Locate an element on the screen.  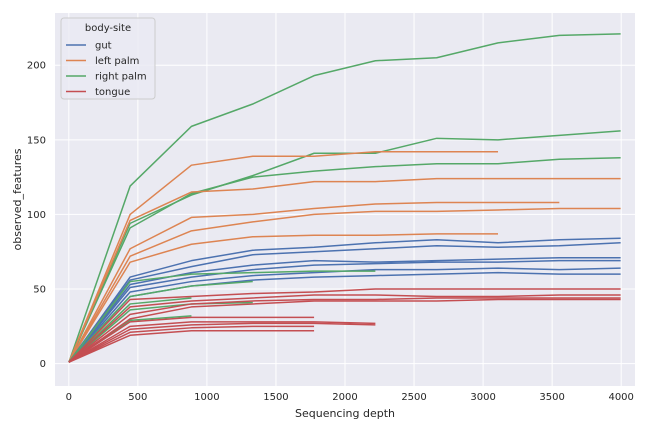
y-tick-labels: 0 50 100 150 200 is located at coordinates (36, 215).